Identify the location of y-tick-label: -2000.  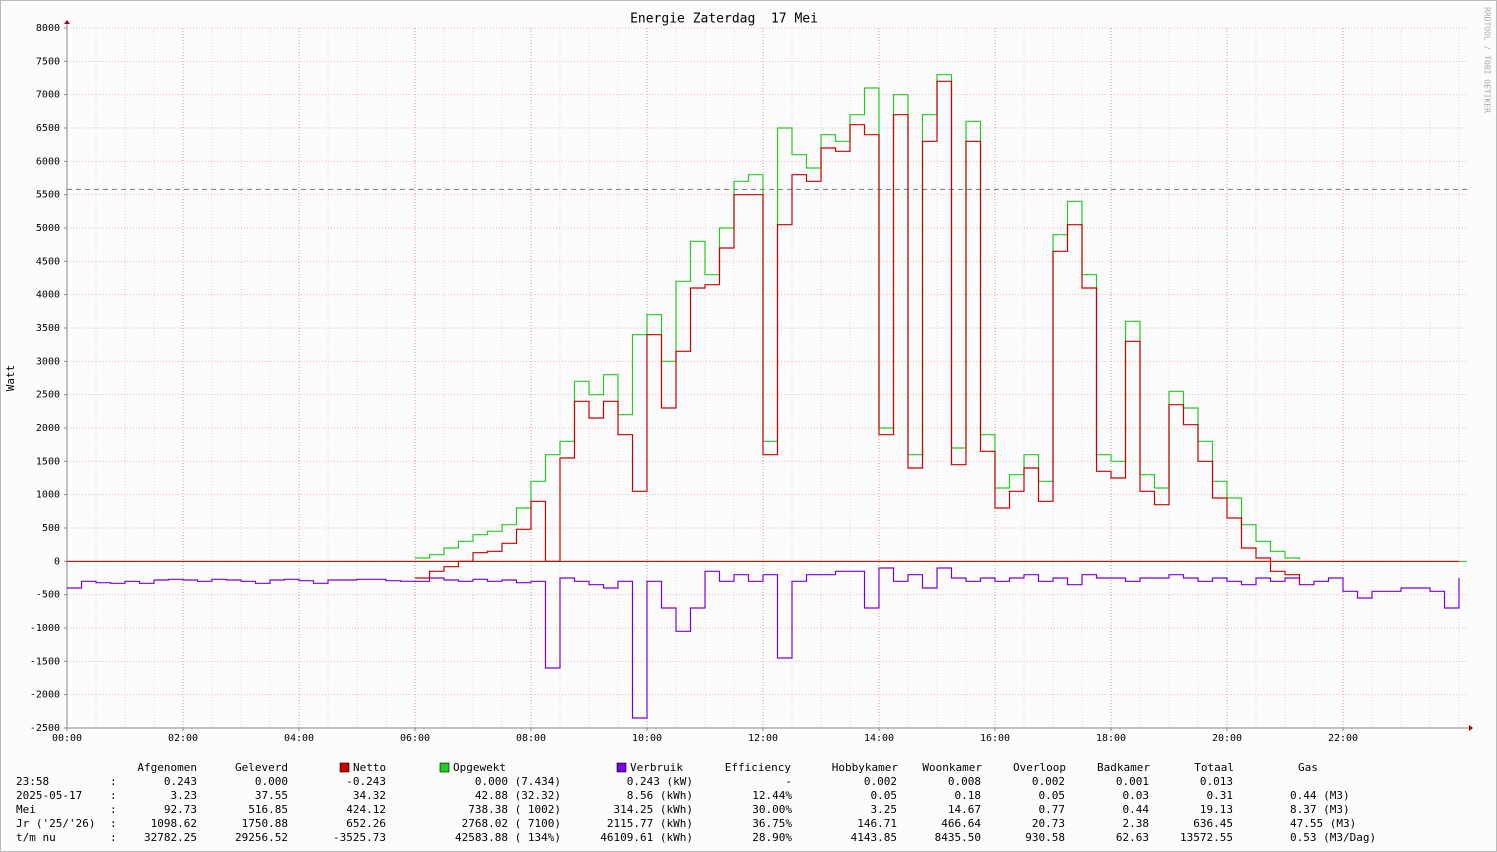
(45, 695).